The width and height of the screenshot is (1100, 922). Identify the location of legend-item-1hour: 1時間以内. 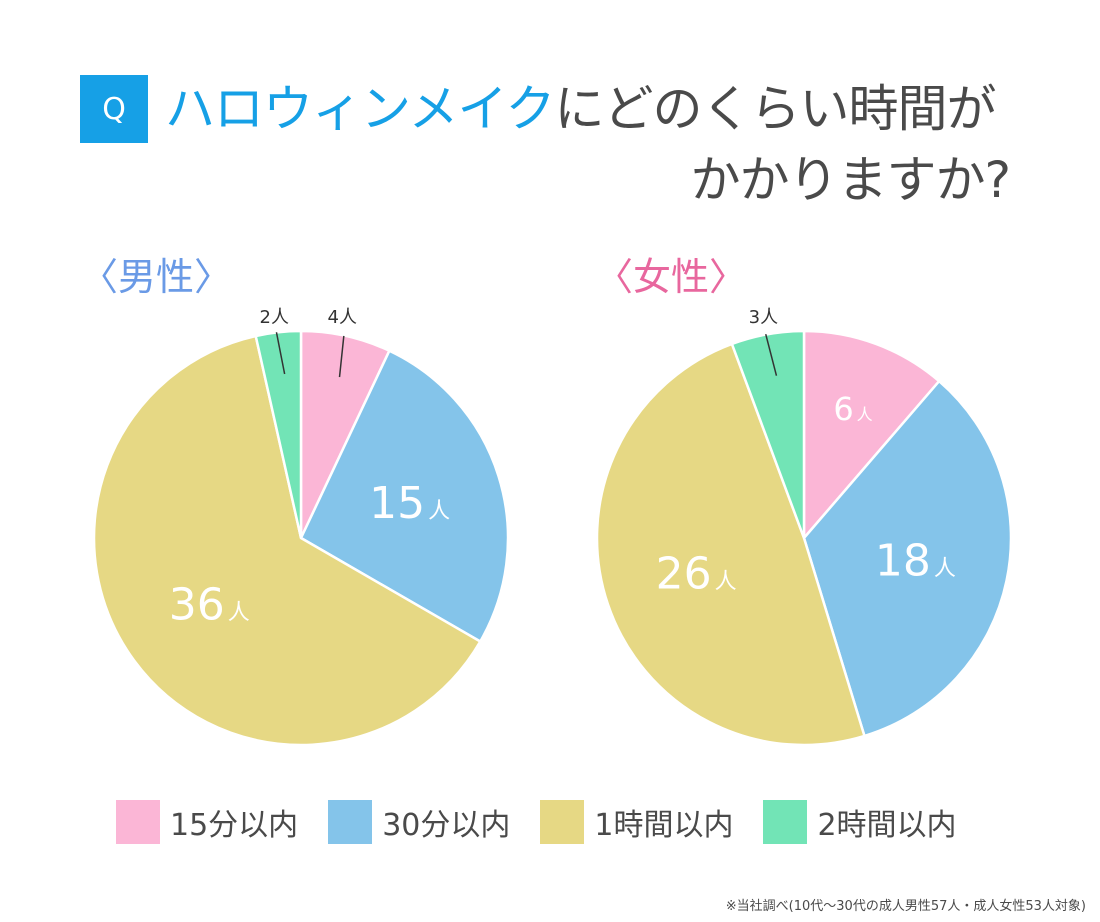
(636, 822).